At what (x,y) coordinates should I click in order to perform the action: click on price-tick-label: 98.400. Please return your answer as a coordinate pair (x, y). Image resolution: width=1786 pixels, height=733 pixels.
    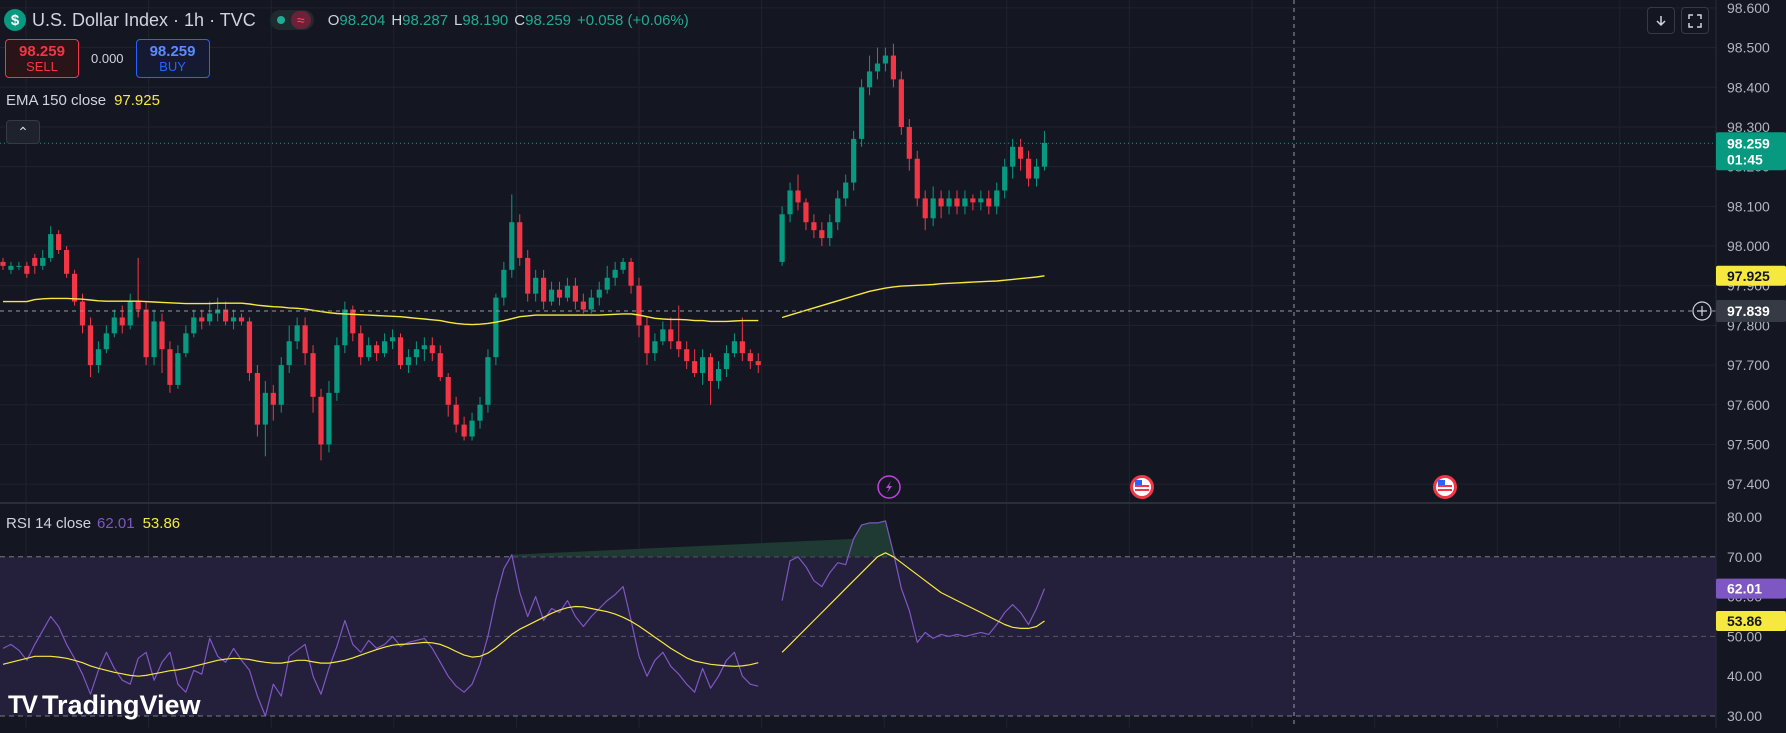
    Looking at the image, I should click on (1748, 87).